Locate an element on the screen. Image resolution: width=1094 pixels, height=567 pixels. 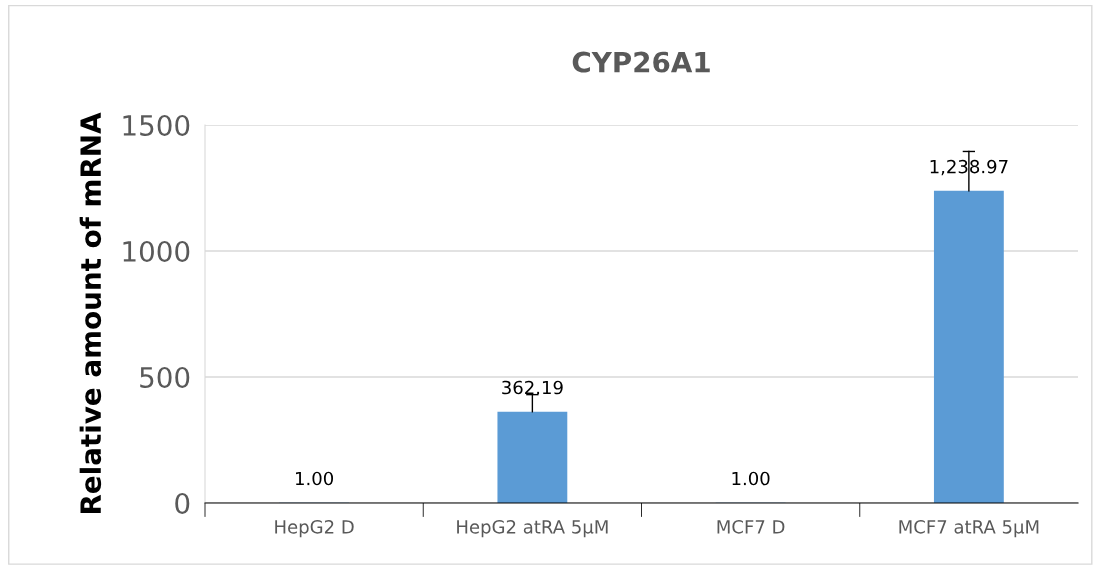
x-tick-label: MCF7 D is located at coordinates (751, 526).